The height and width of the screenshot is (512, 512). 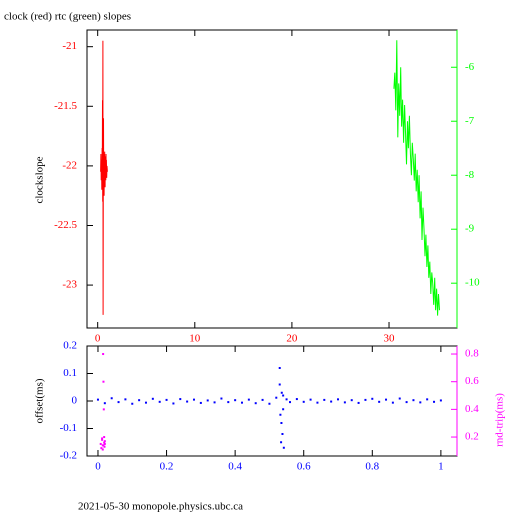 What do you see at coordinates (67, 17) in the screenshot?
I see `chart-title: clock (red) rtc (green) slopes` at bounding box center [67, 17].